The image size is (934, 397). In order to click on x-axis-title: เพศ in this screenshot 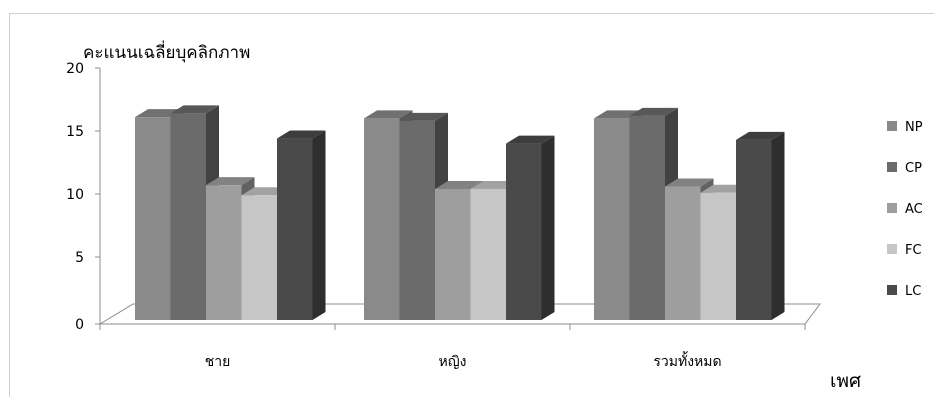, I will do `click(845, 381)`.